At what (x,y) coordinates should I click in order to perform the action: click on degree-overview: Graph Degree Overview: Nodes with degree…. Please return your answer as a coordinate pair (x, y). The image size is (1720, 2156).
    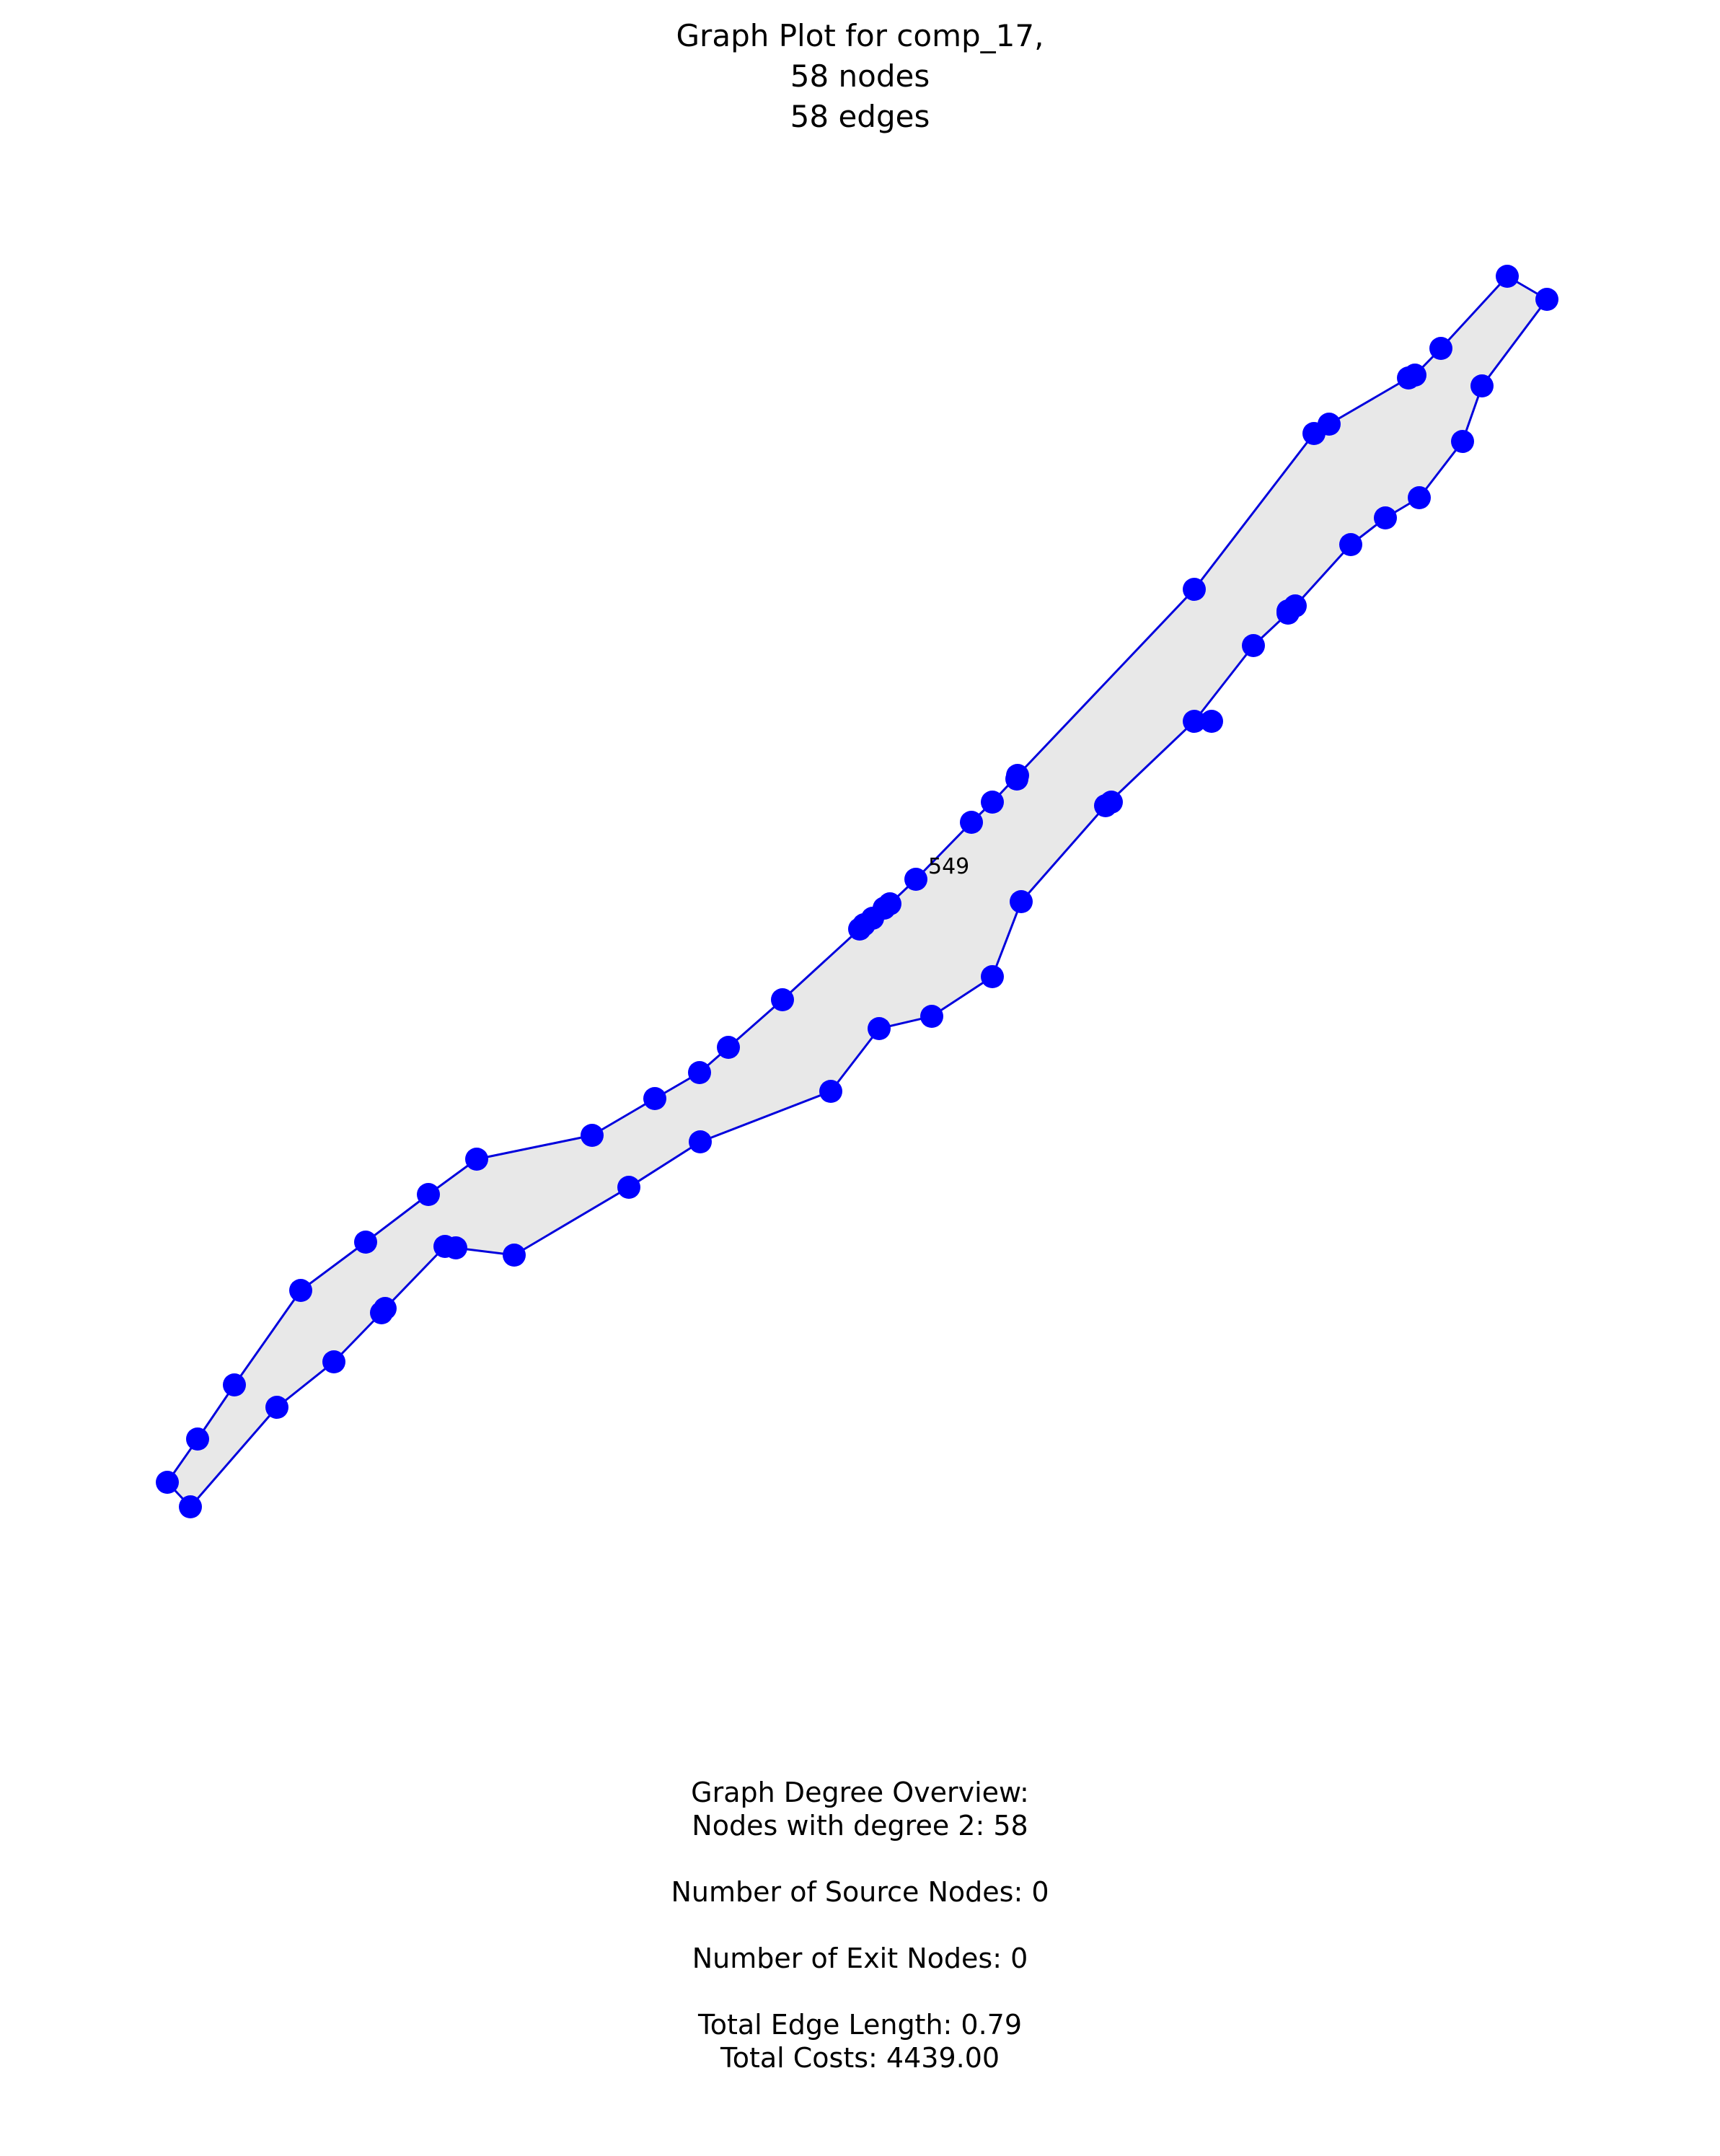
    Looking at the image, I should click on (860, 1925).